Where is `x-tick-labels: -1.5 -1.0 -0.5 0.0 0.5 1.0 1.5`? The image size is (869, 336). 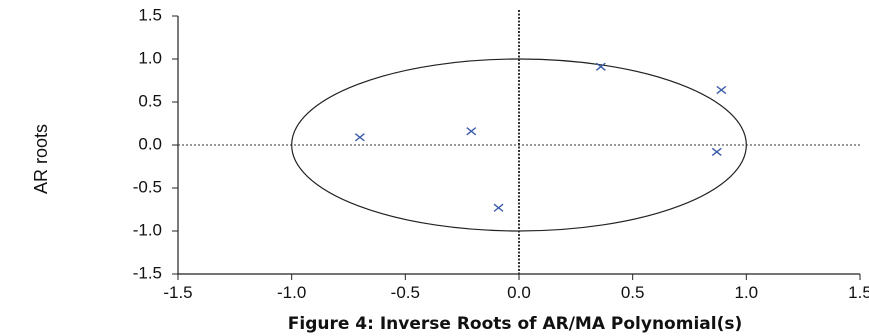 x-tick-labels: -1.5 -1.0 -0.5 0.0 0.5 1.0 1.5 is located at coordinates (516, 292).